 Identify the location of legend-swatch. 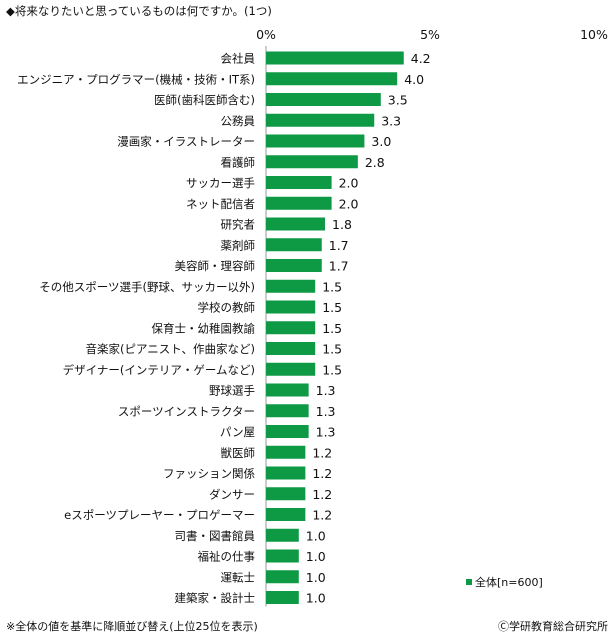
(469, 582).